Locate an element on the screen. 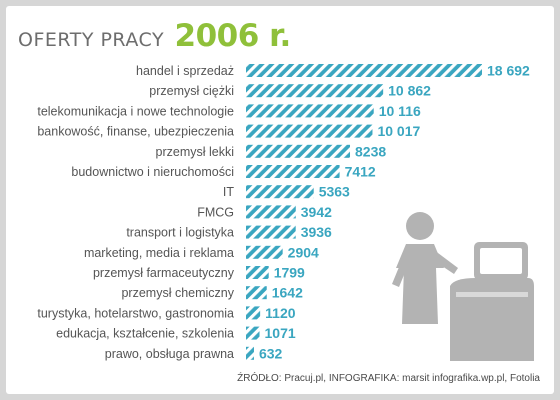 The image size is (560, 400). category-label: transport i logistyka is located at coordinates (180, 233).